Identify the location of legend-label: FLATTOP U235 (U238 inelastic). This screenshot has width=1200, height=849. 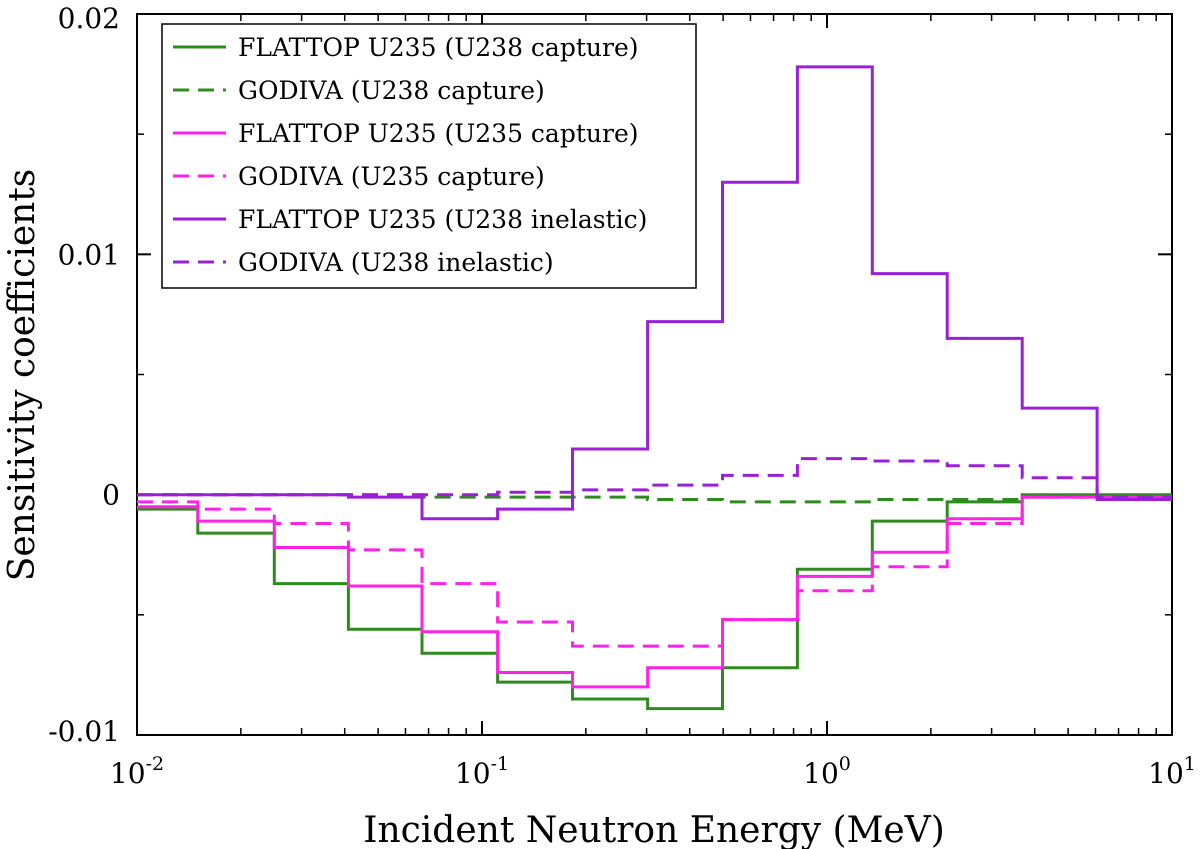
(442, 219).